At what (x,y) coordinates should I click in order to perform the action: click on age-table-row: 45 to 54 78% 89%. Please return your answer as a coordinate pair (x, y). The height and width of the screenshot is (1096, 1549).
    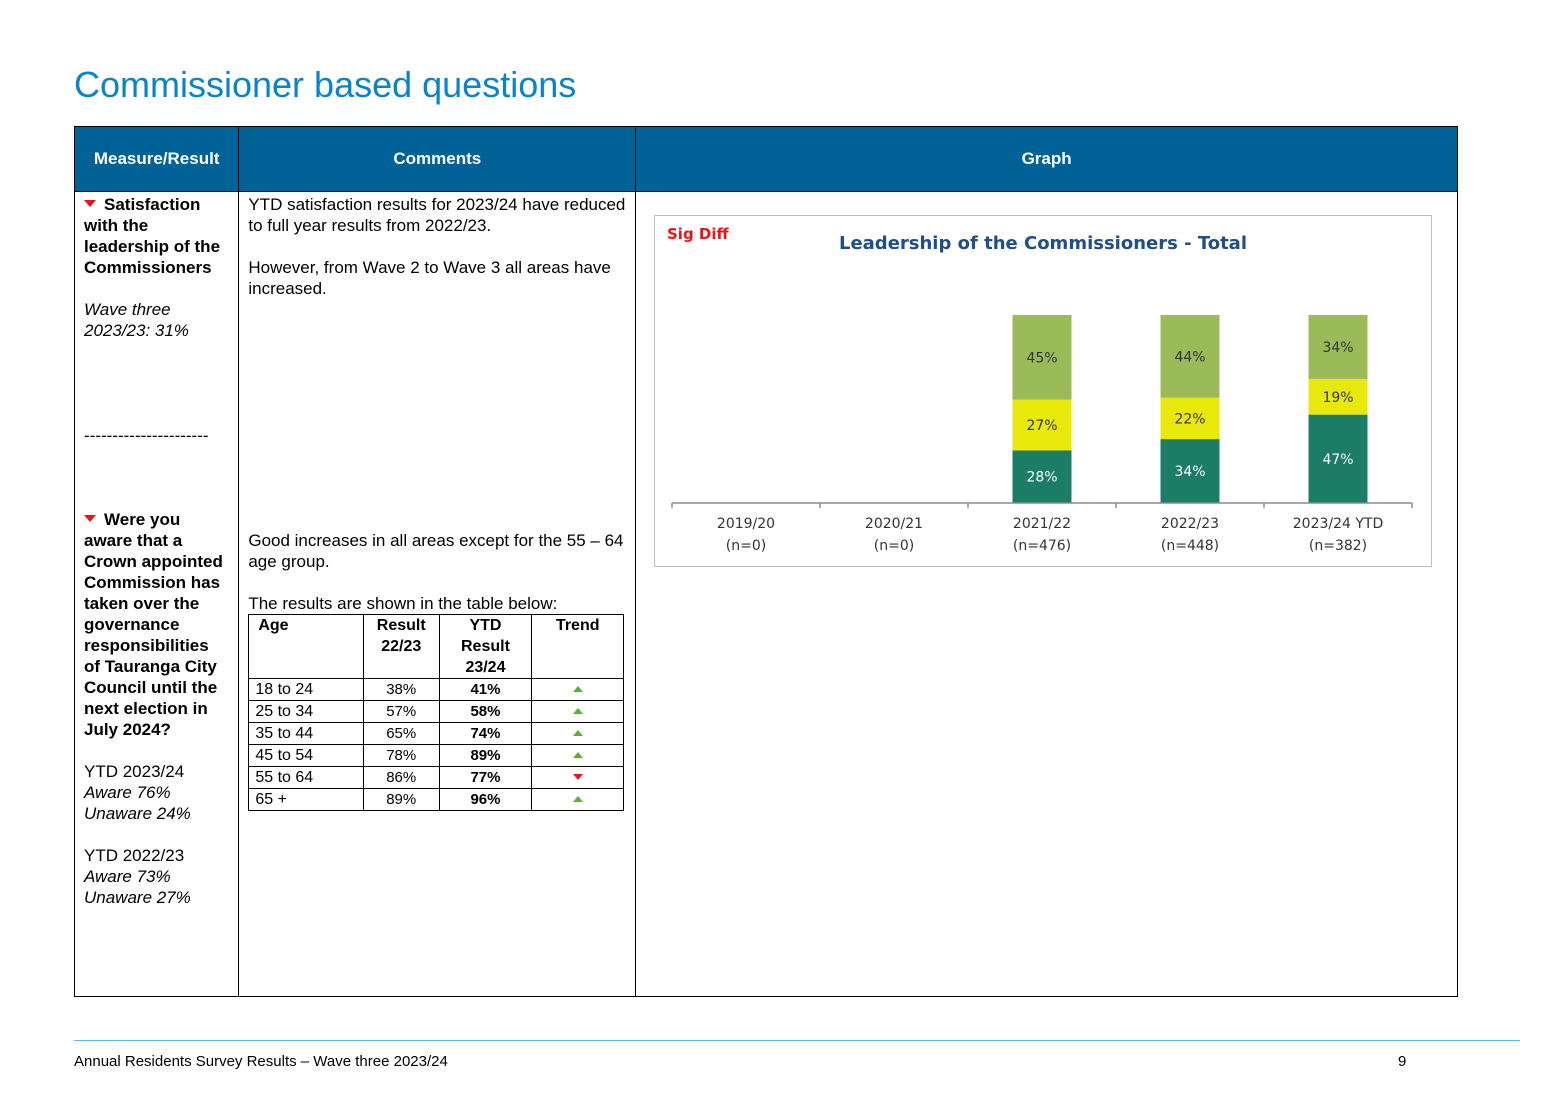
    Looking at the image, I should click on (436, 755).